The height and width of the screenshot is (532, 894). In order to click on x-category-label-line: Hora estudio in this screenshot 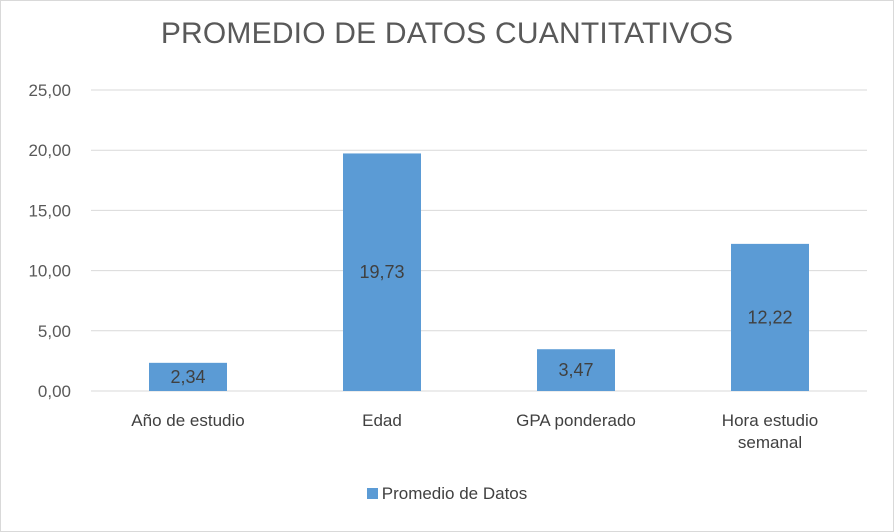, I will do `click(770, 420)`.